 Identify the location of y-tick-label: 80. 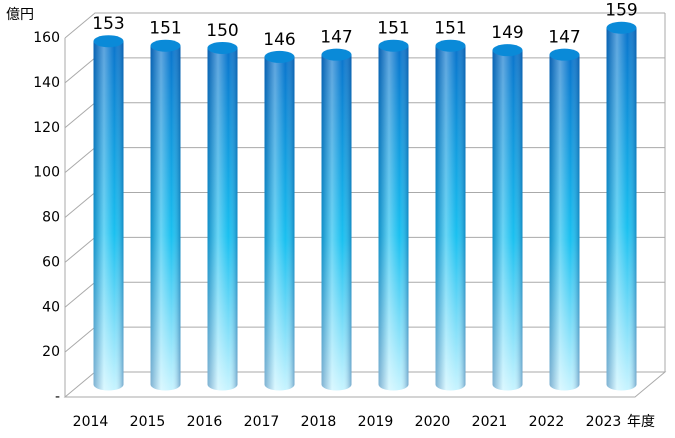
(51, 218).